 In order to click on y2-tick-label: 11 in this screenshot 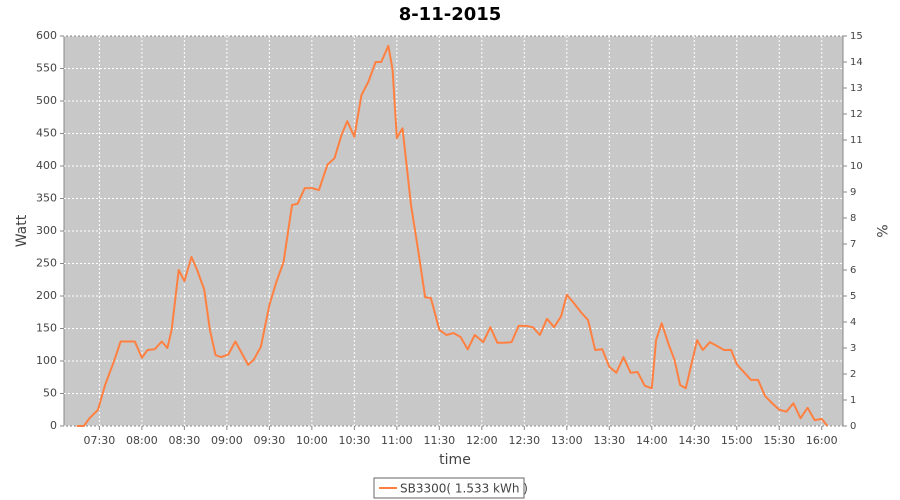, I will do `click(856, 140)`.